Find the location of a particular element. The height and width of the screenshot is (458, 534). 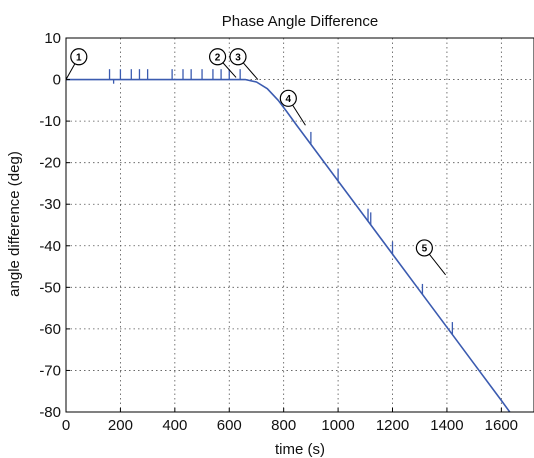

y-tick-label: -80 is located at coordinates (50, 412).